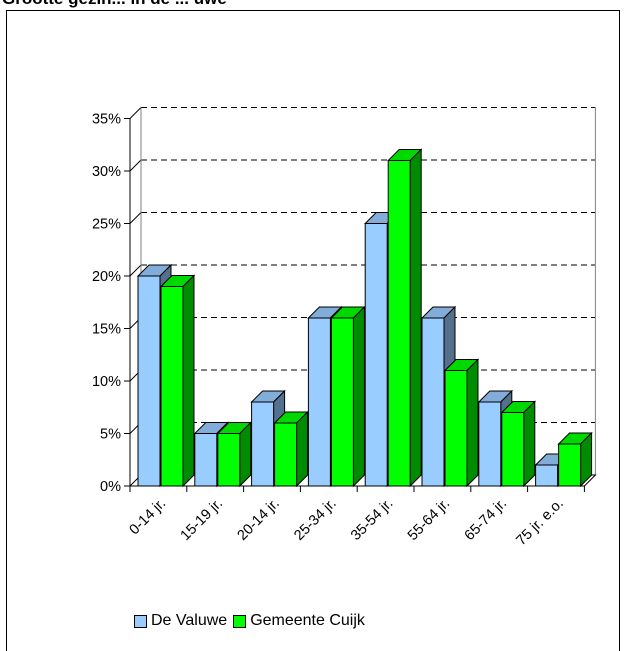  What do you see at coordinates (106, 382) in the screenshot?
I see `y-tick-label: 10%` at bounding box center [106, 382].